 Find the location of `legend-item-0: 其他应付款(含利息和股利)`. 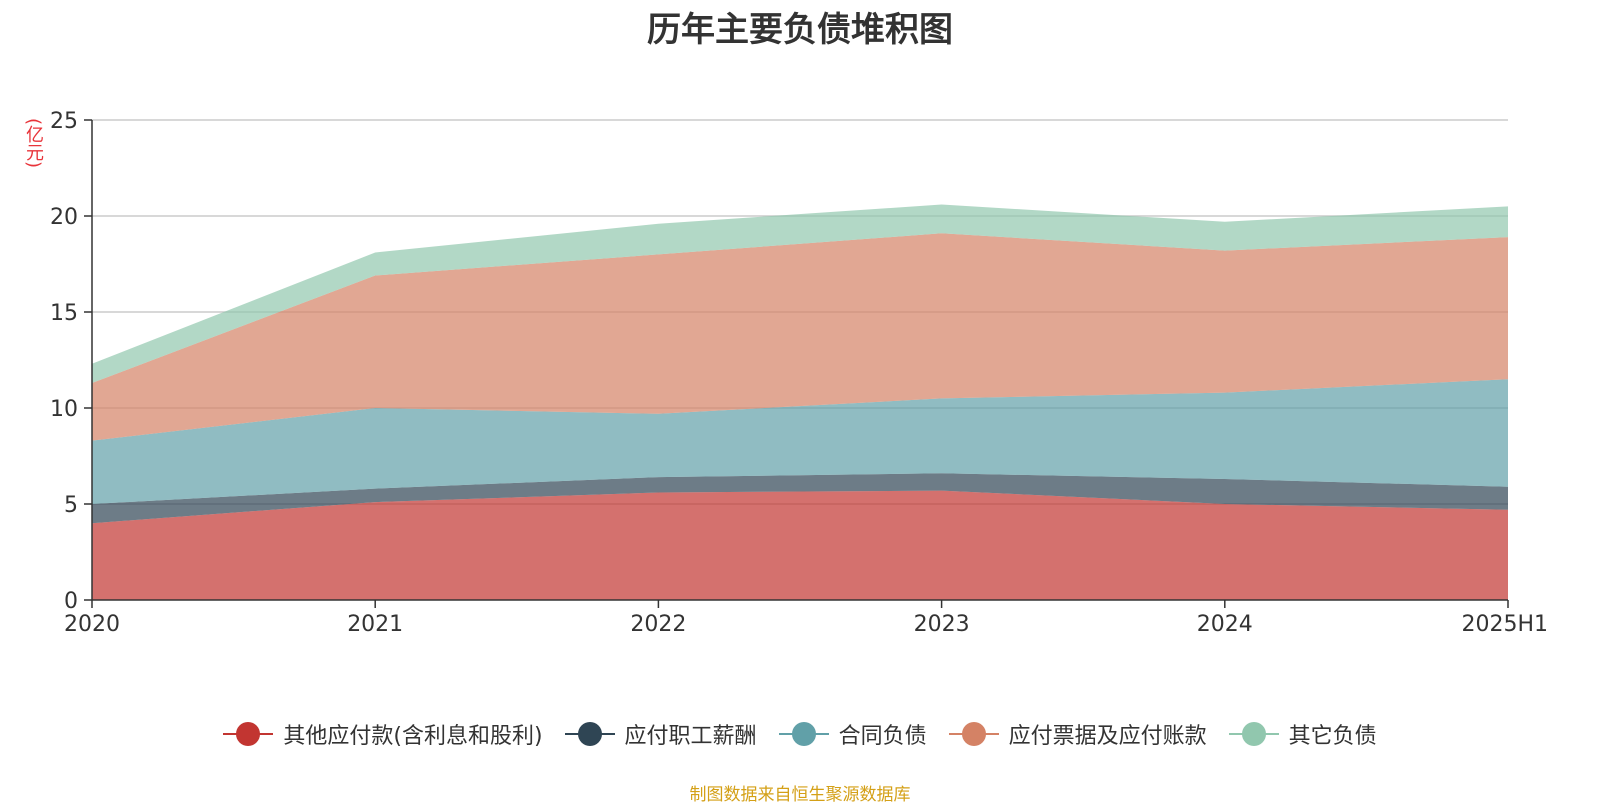

legend-item-0: 其他应付款(含利息和股利) is located at coordinates (383, 734).